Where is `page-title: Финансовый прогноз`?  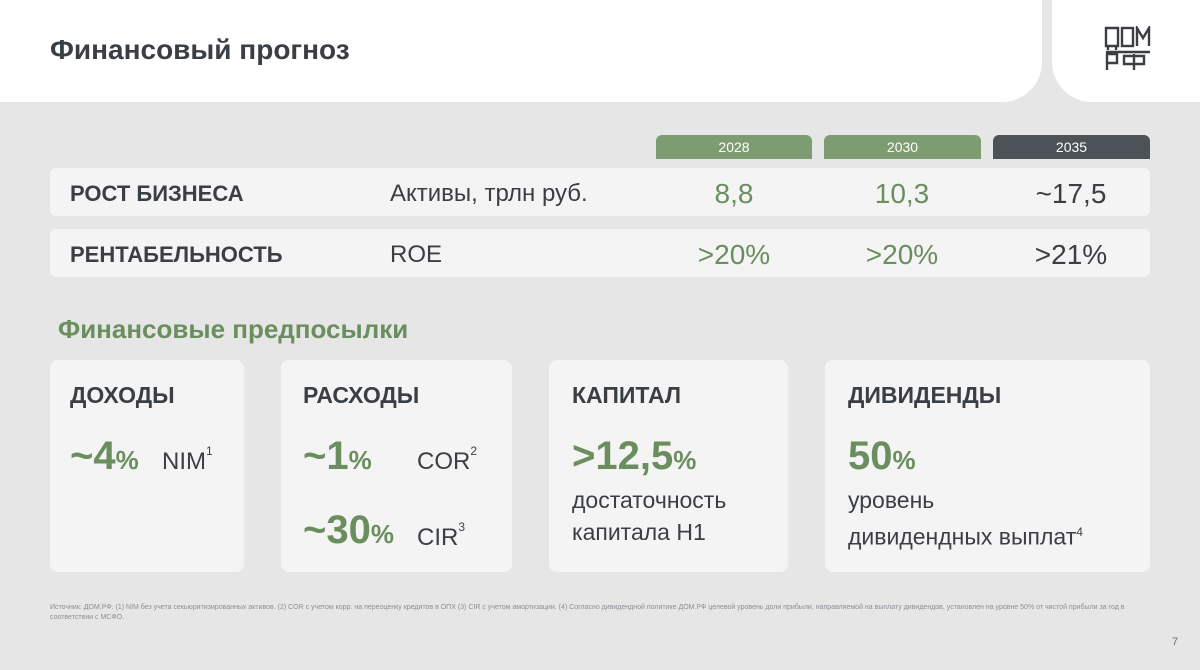 page-title: Финансовый прогноз is located at coordinates (200, 49).